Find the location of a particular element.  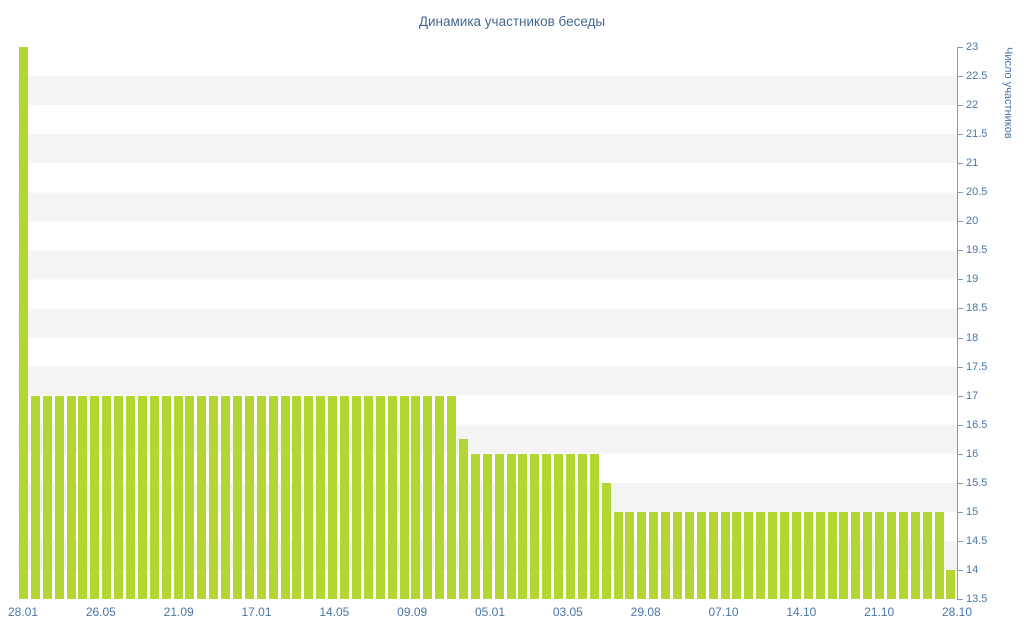

y-tick-label: 14 is located at coordinates (972, 569).